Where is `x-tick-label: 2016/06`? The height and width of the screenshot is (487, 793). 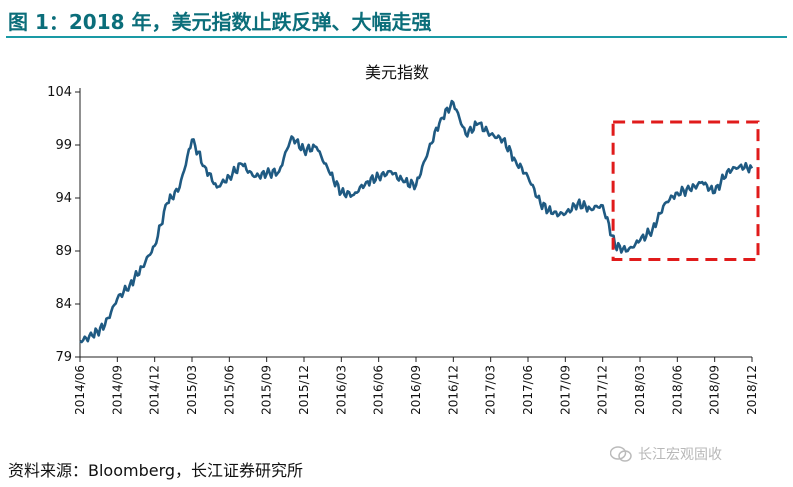 x-tick-label: 2016/06 is located at coordinates (379, 390).